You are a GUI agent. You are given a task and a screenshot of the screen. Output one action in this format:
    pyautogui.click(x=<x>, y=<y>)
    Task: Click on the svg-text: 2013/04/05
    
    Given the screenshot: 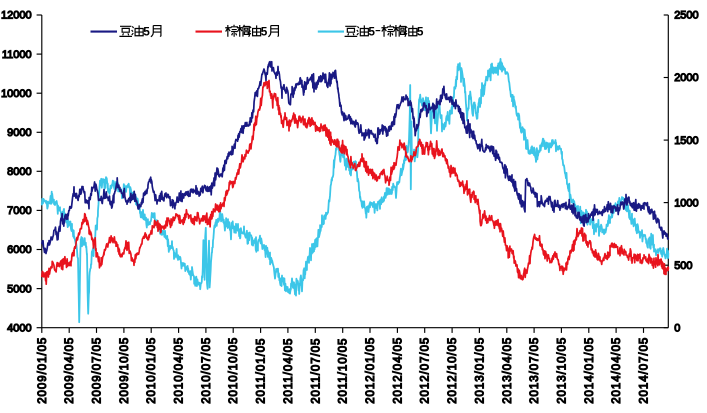 What is the action you would take?
    pyautogui.click(x=508, y=370)
    